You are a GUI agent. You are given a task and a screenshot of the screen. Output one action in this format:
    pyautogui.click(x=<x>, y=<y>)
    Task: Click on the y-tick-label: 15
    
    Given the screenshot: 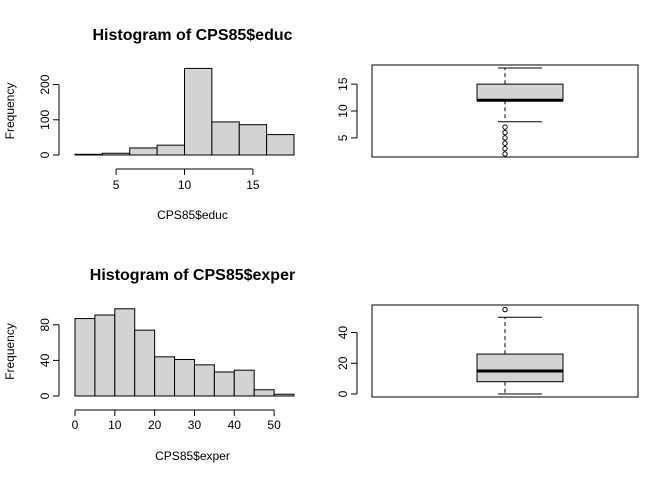 What is the action you would take?
    pyautogui.click(x=343, y=84)
    